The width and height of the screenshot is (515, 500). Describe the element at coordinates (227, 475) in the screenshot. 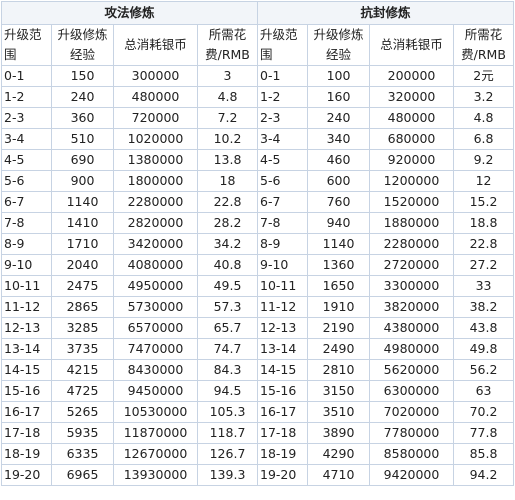

I see `cell-rmb-attack: 139.3` at that location.